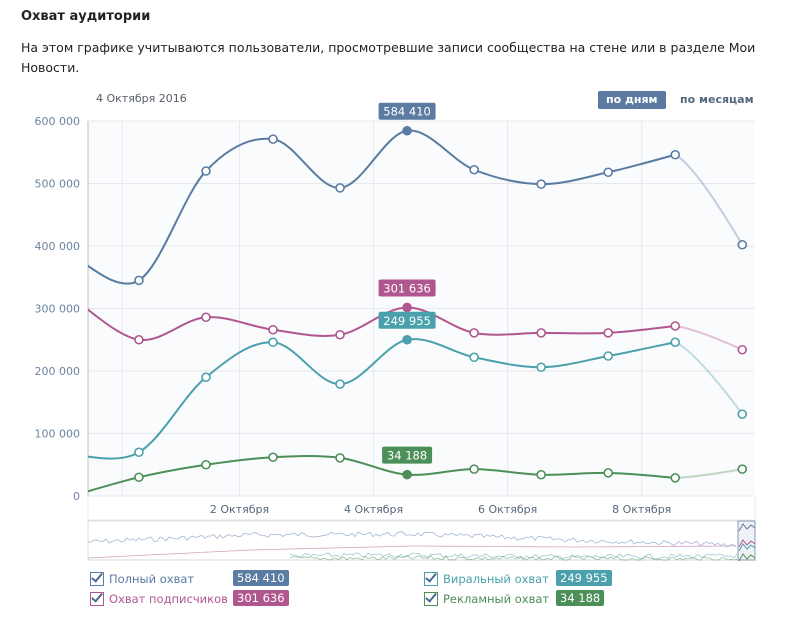 The width and height of the screenshot is (790, 628). What do you see at coordinates (382, 399) in the screenshot?
I see `series-line-viral` at bounding box center [382, 399].